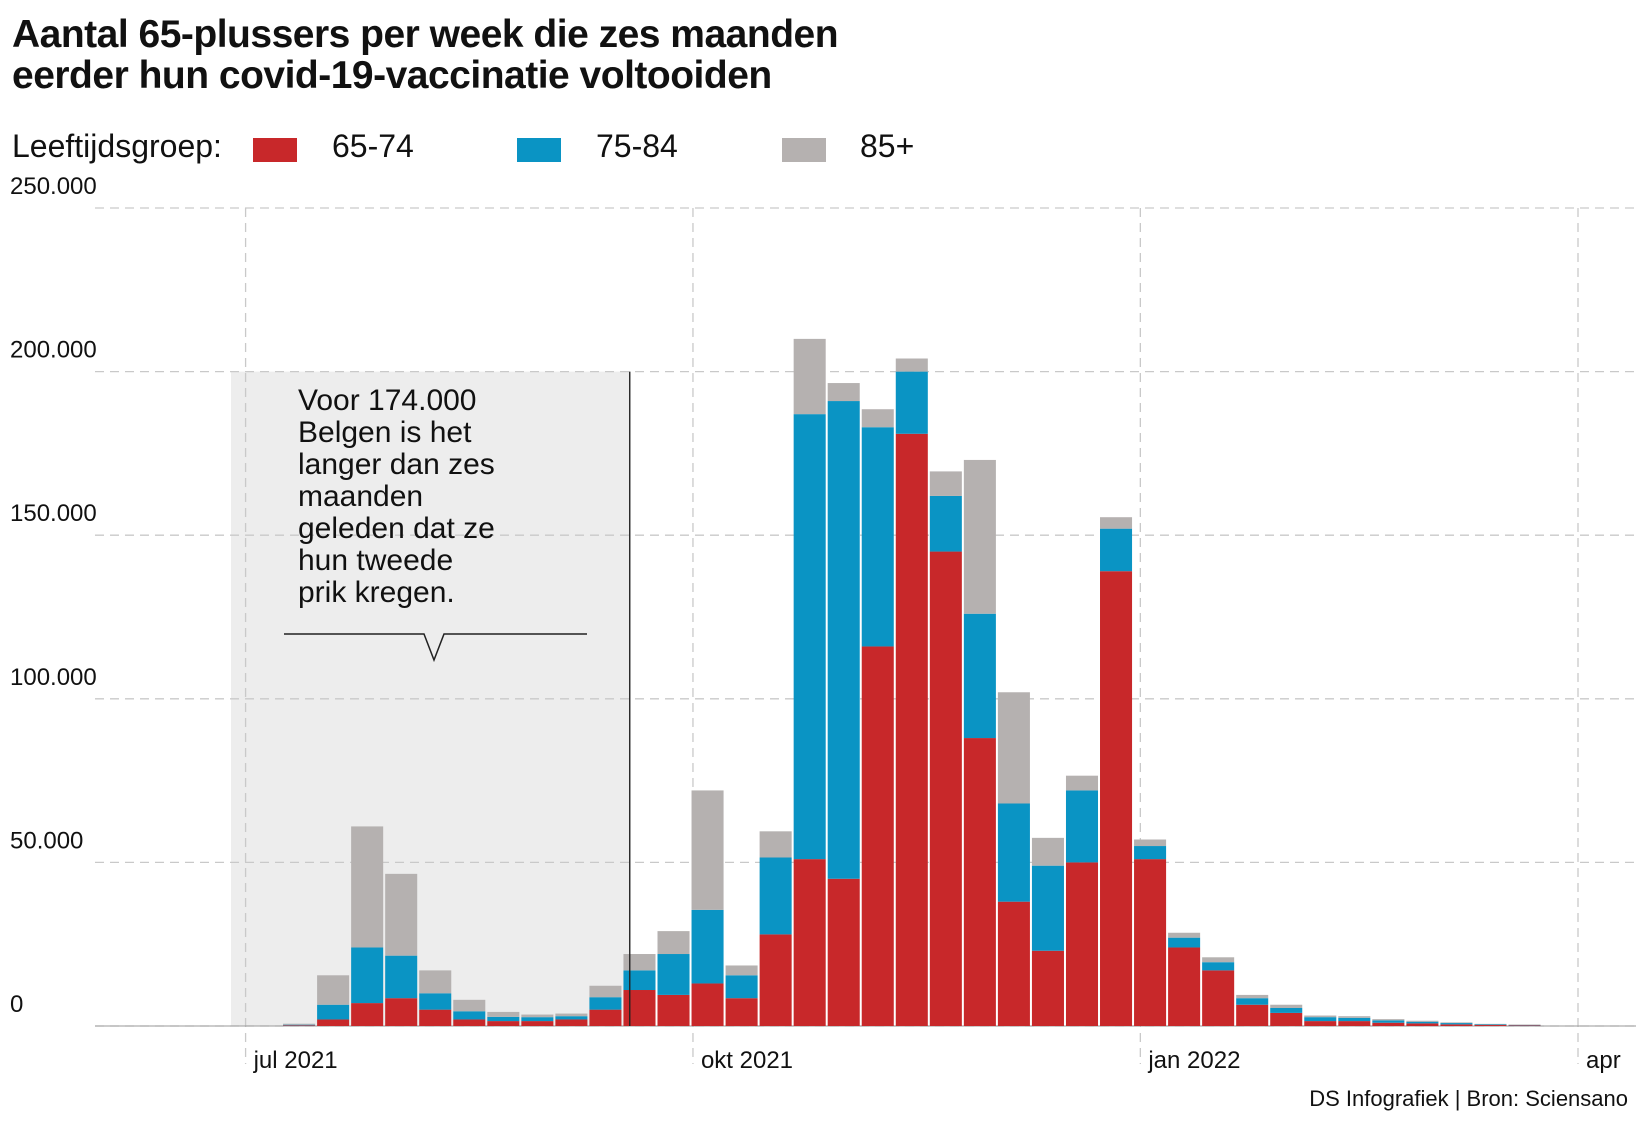  I want to click on legend-swatch-85-plus, so click(804, 150).